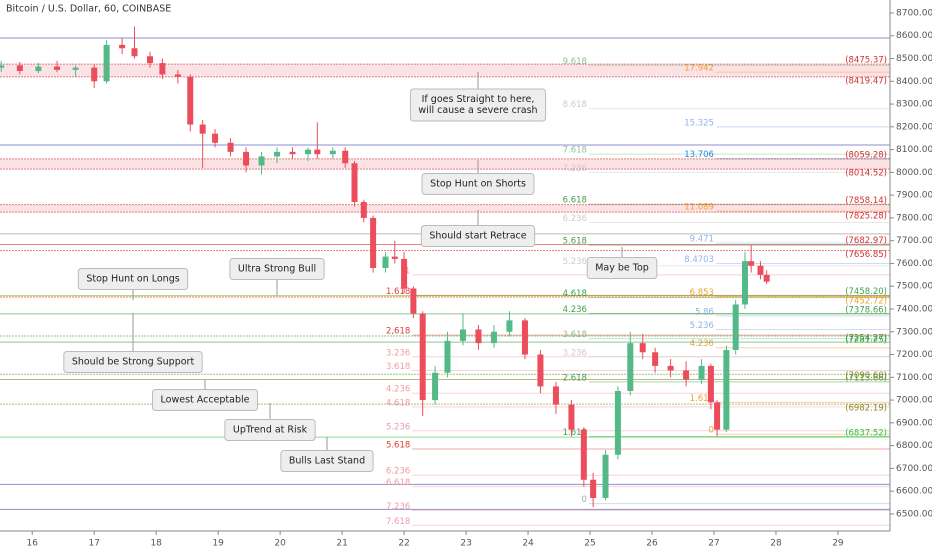 The image size is (932, 550). I want to click on y-tick-label: 8600.00, so click(914, 36).